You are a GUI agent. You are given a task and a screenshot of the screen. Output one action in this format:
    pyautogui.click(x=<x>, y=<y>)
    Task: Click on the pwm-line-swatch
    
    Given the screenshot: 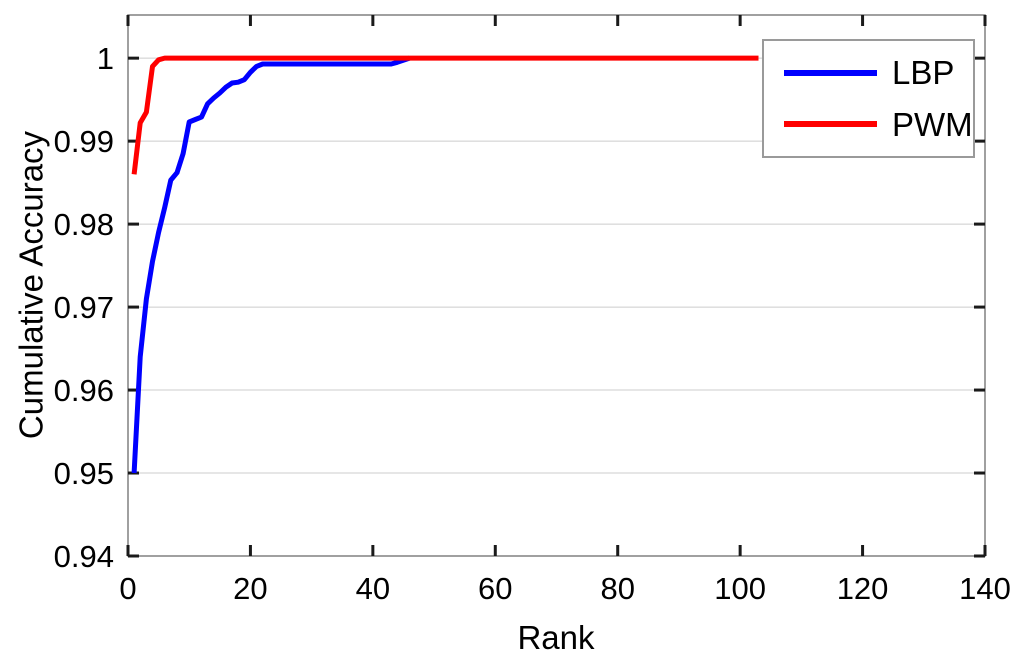 What is the action you would take?
    pyautogui.click(x=830, y=124)
    